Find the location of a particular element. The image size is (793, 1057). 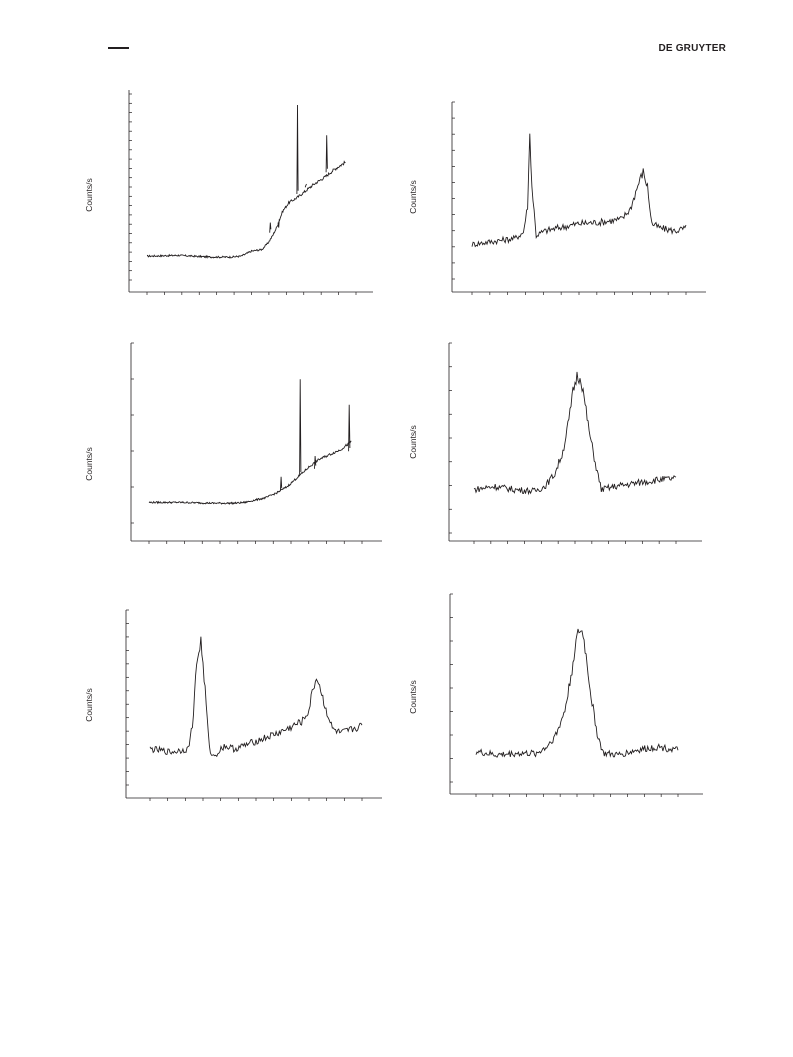

panel-d-x-ticks is located at coordinates (575, 542).